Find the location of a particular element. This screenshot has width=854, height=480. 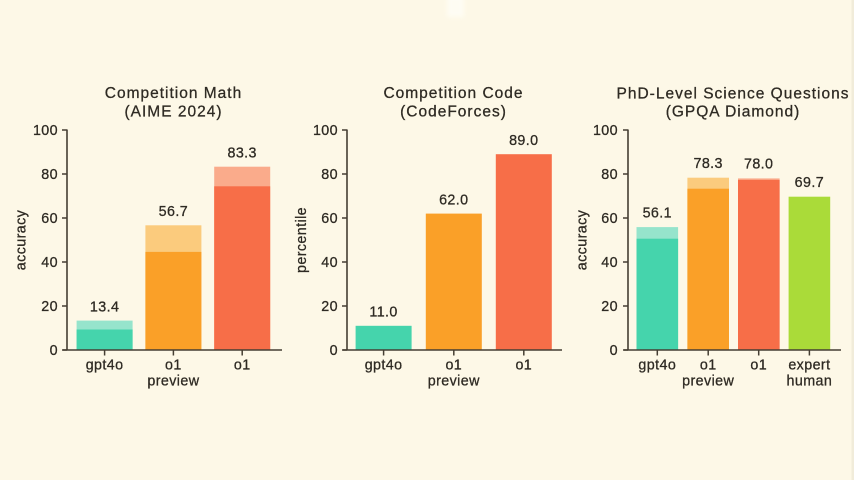

svg-text: 69.7 is located at coordinates (809, 183).